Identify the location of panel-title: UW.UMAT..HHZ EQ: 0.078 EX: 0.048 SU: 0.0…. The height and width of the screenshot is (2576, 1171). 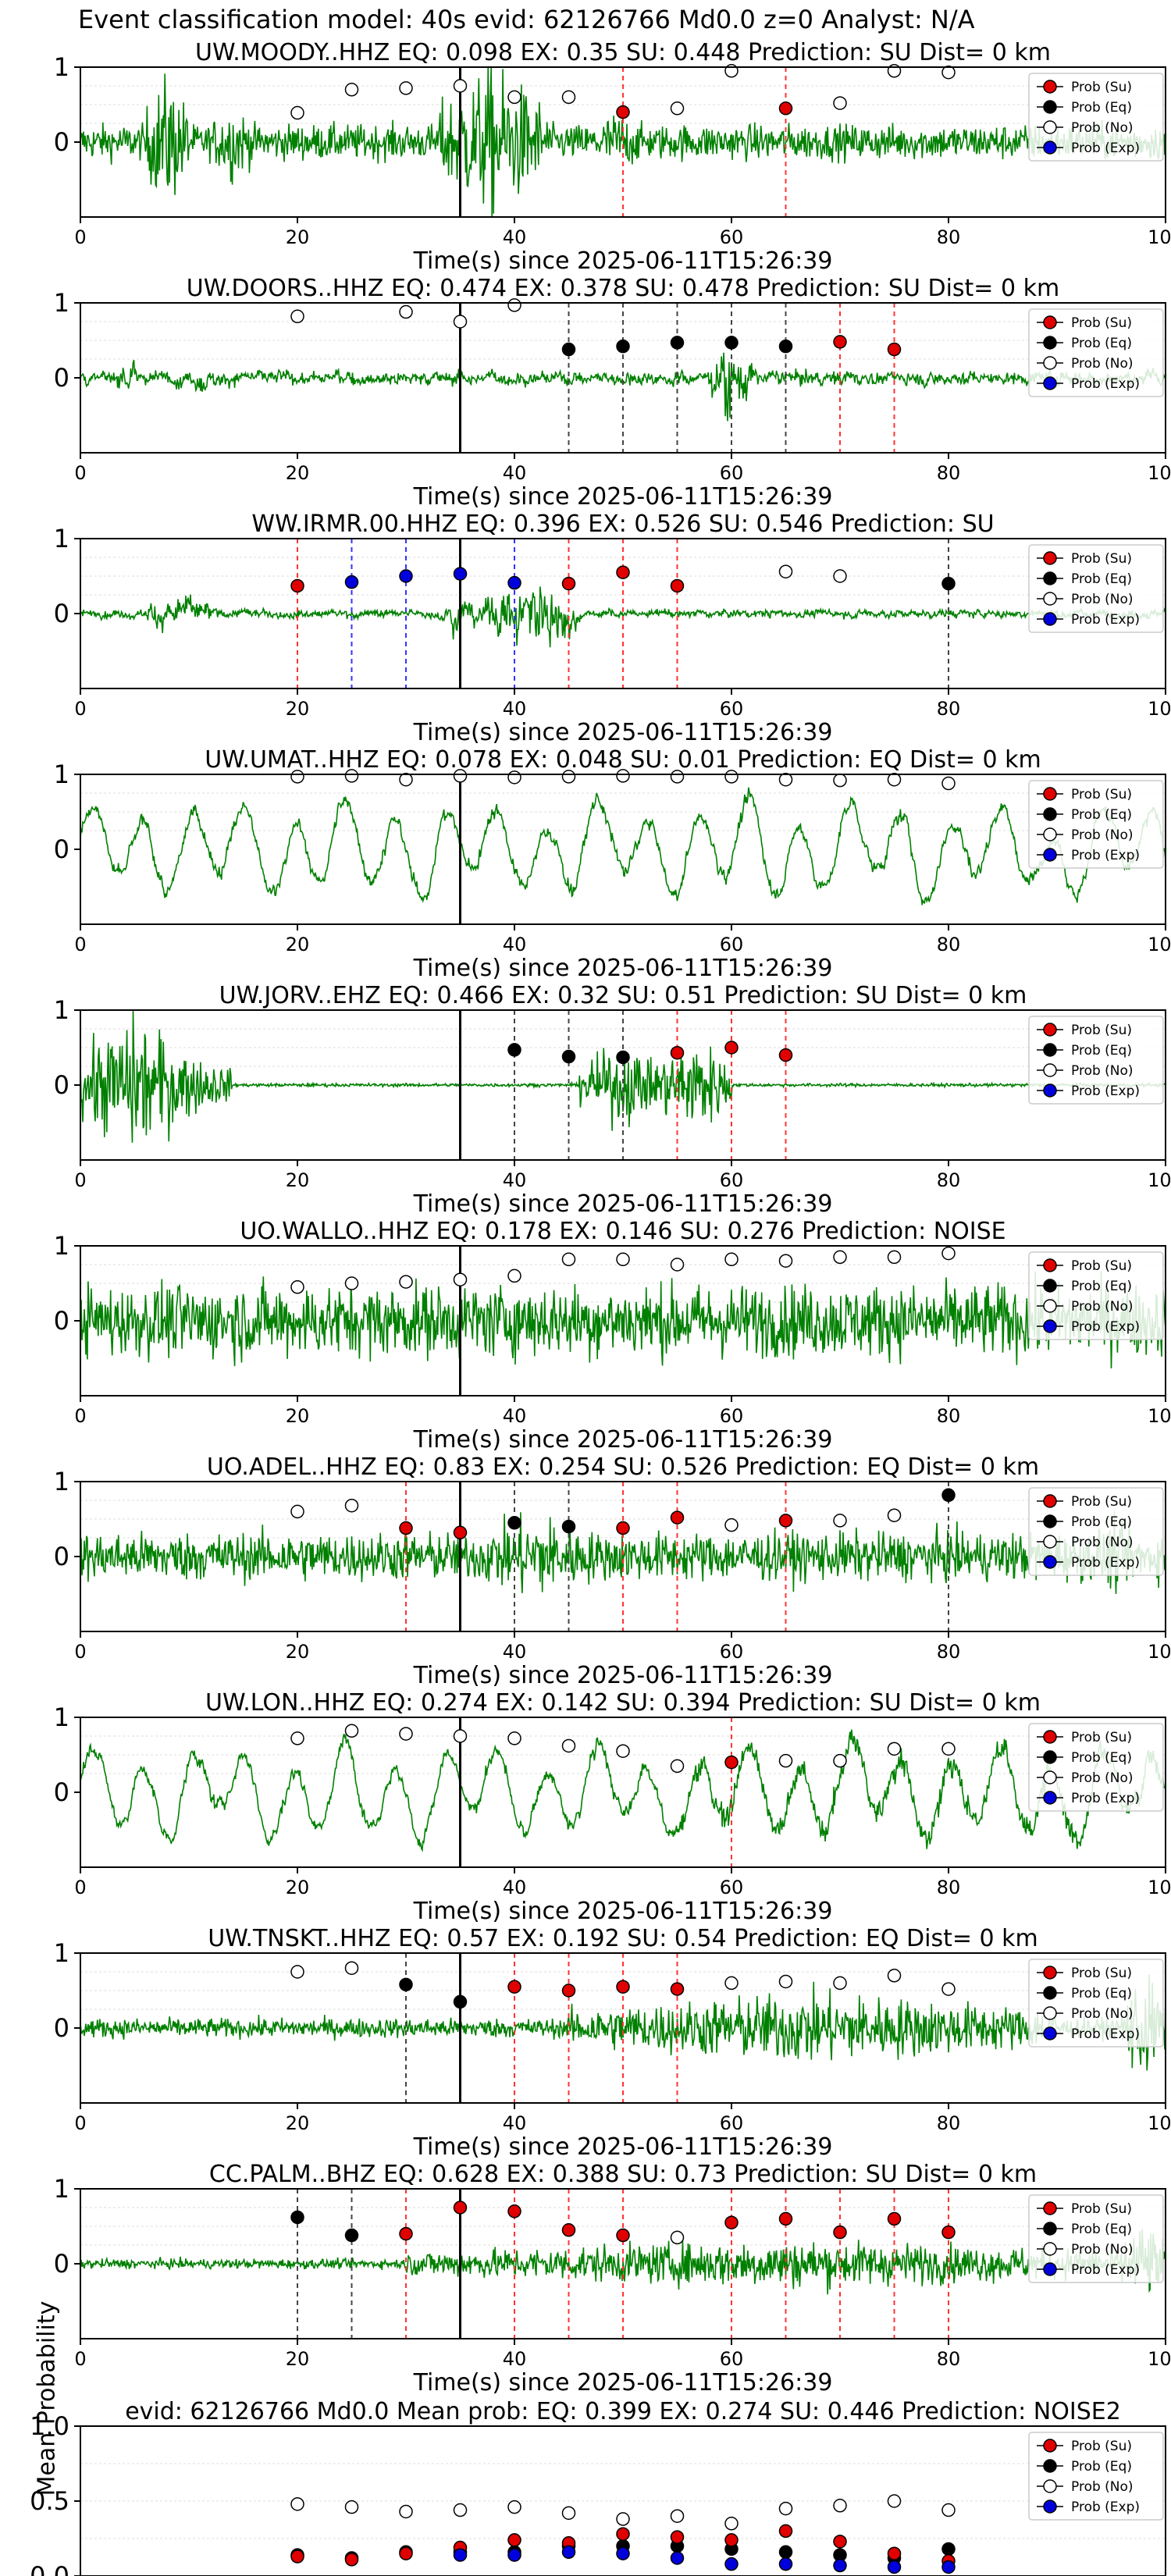
(623, 760).